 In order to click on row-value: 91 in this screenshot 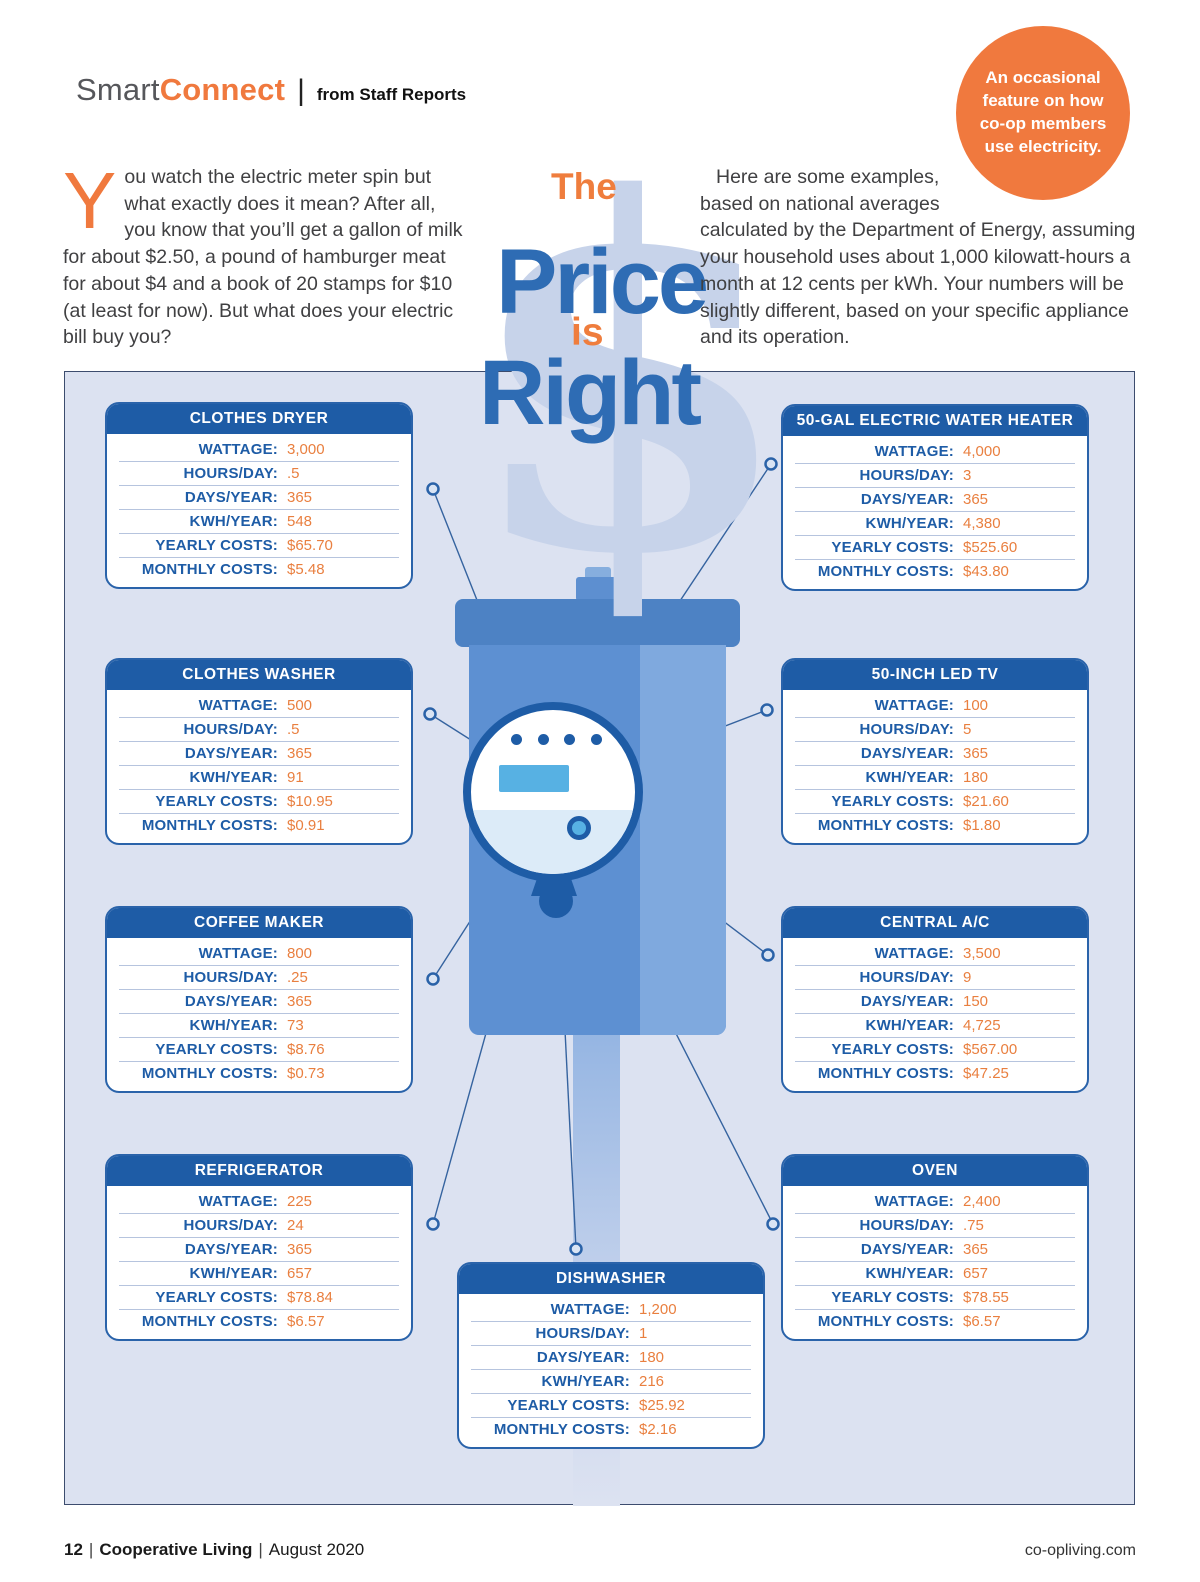, I will do `click(295, 777)`.